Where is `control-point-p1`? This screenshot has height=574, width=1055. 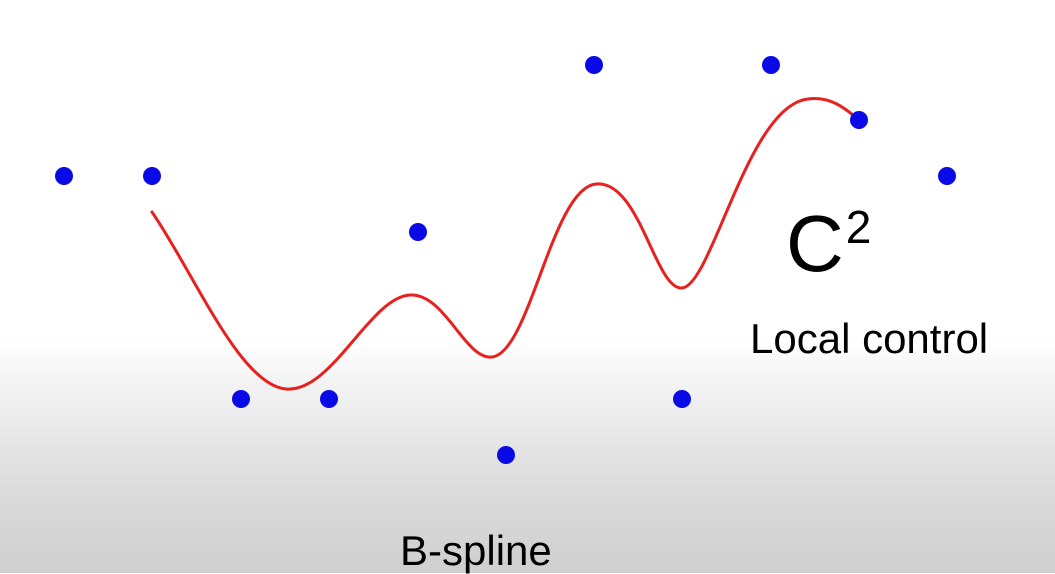
control-point-p1 is located at coordinates (152, 176).